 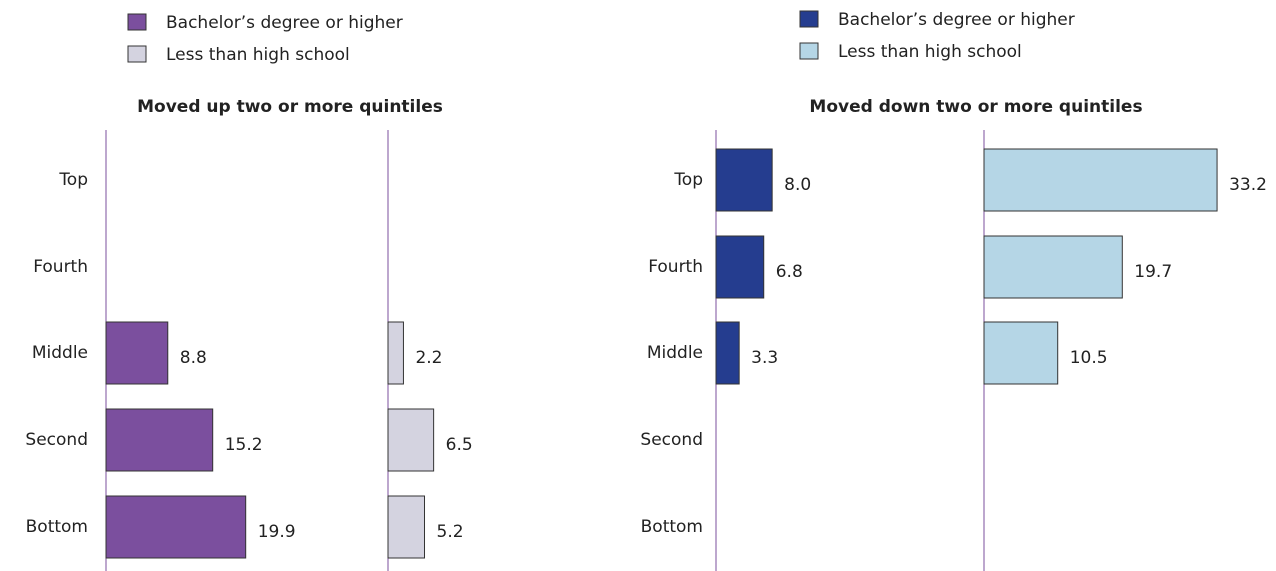 What do you see at coordinates (764, 358) in the screenshot?
I see `value-label: 3.3` at bounding box center [764, 358].